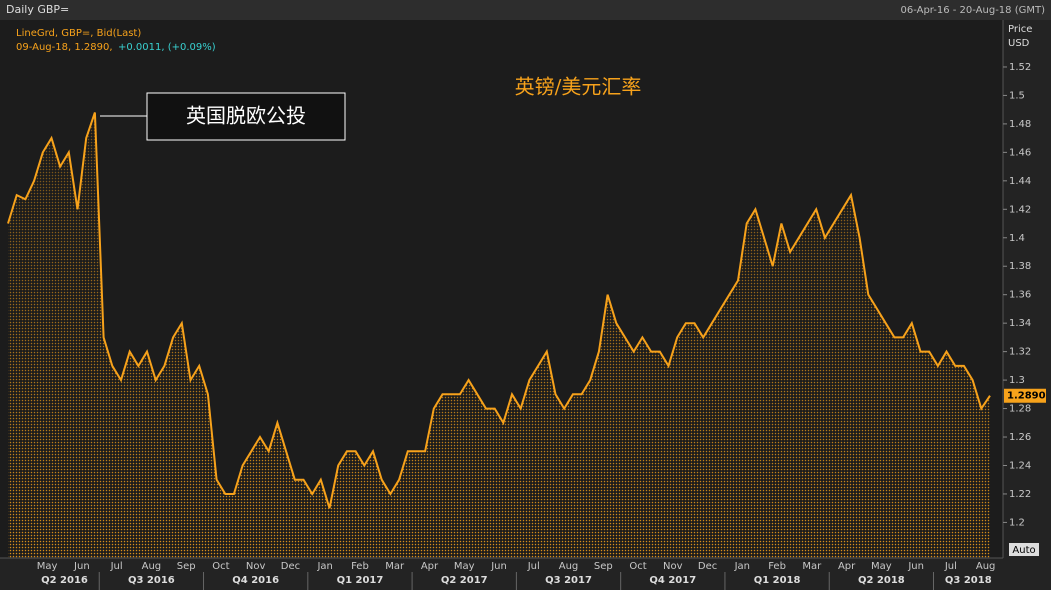 The width and height of the screenshot is (1051, 590). What do you see at coordinates (525, 10) in the screenshot?
I see `header-bar` at bounding box center [525, 10].